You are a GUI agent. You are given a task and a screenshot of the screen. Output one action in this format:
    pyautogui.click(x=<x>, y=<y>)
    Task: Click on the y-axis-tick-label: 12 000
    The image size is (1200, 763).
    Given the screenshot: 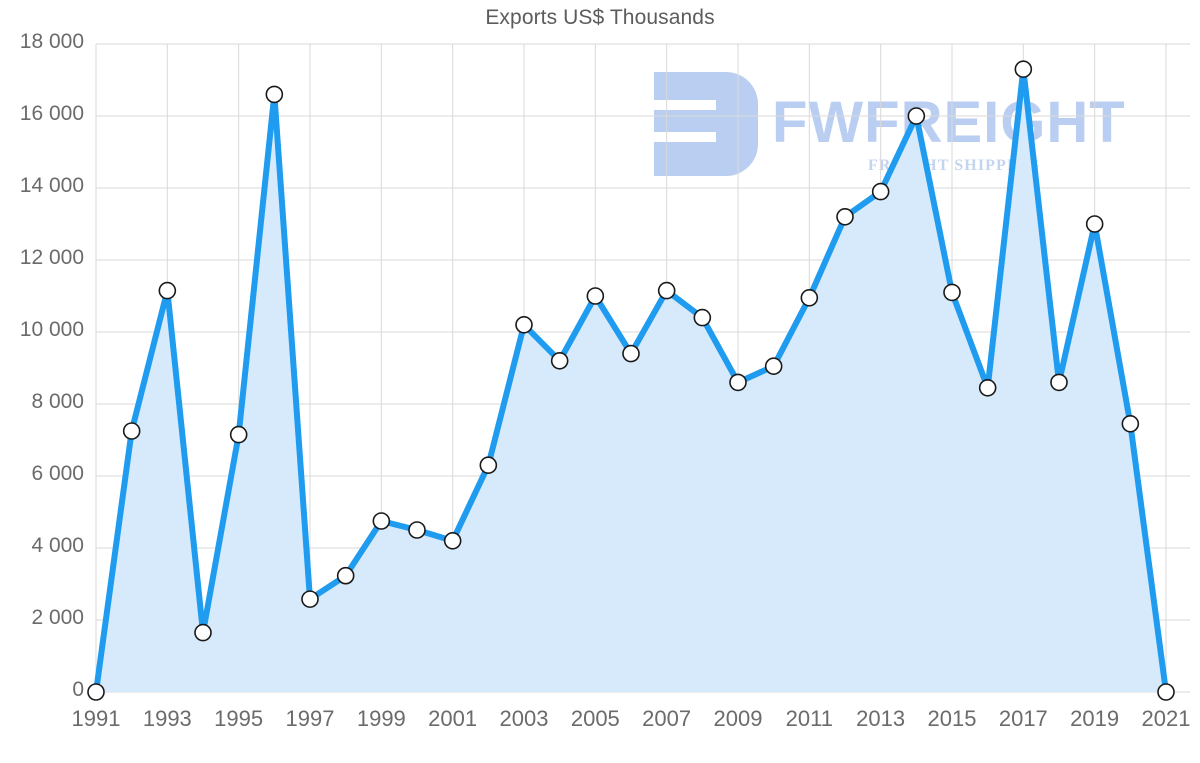 What is the action you would take?
    pyautogui.click(x=51, y=257)
    